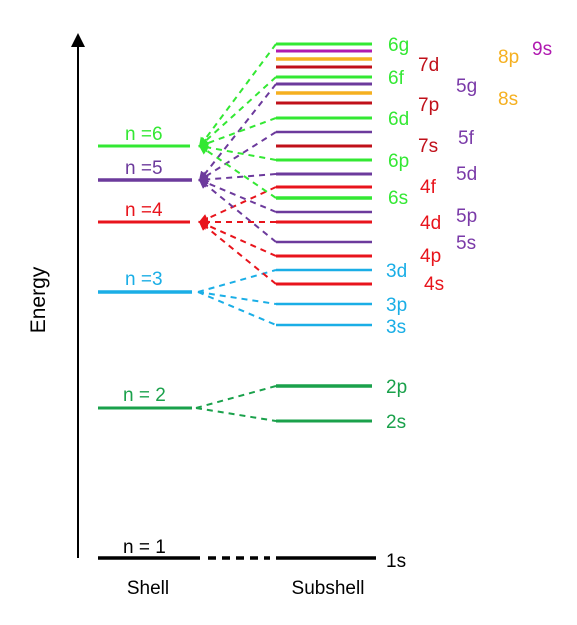  What do you see at coordinates (237, 238) in the screenshot?
I see `connector-n4-4p` at bounding box center [237, 238].